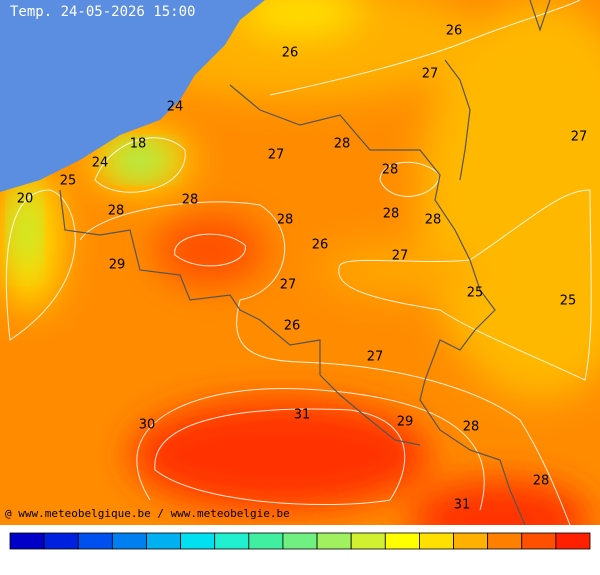 The height and width of the screenshot is (575, 600). What do you see at coordinates (102, 12) in the screenshot?
I see `map-title: Temp. 24-05-2026 15:00` at bounding box center [102, 12].